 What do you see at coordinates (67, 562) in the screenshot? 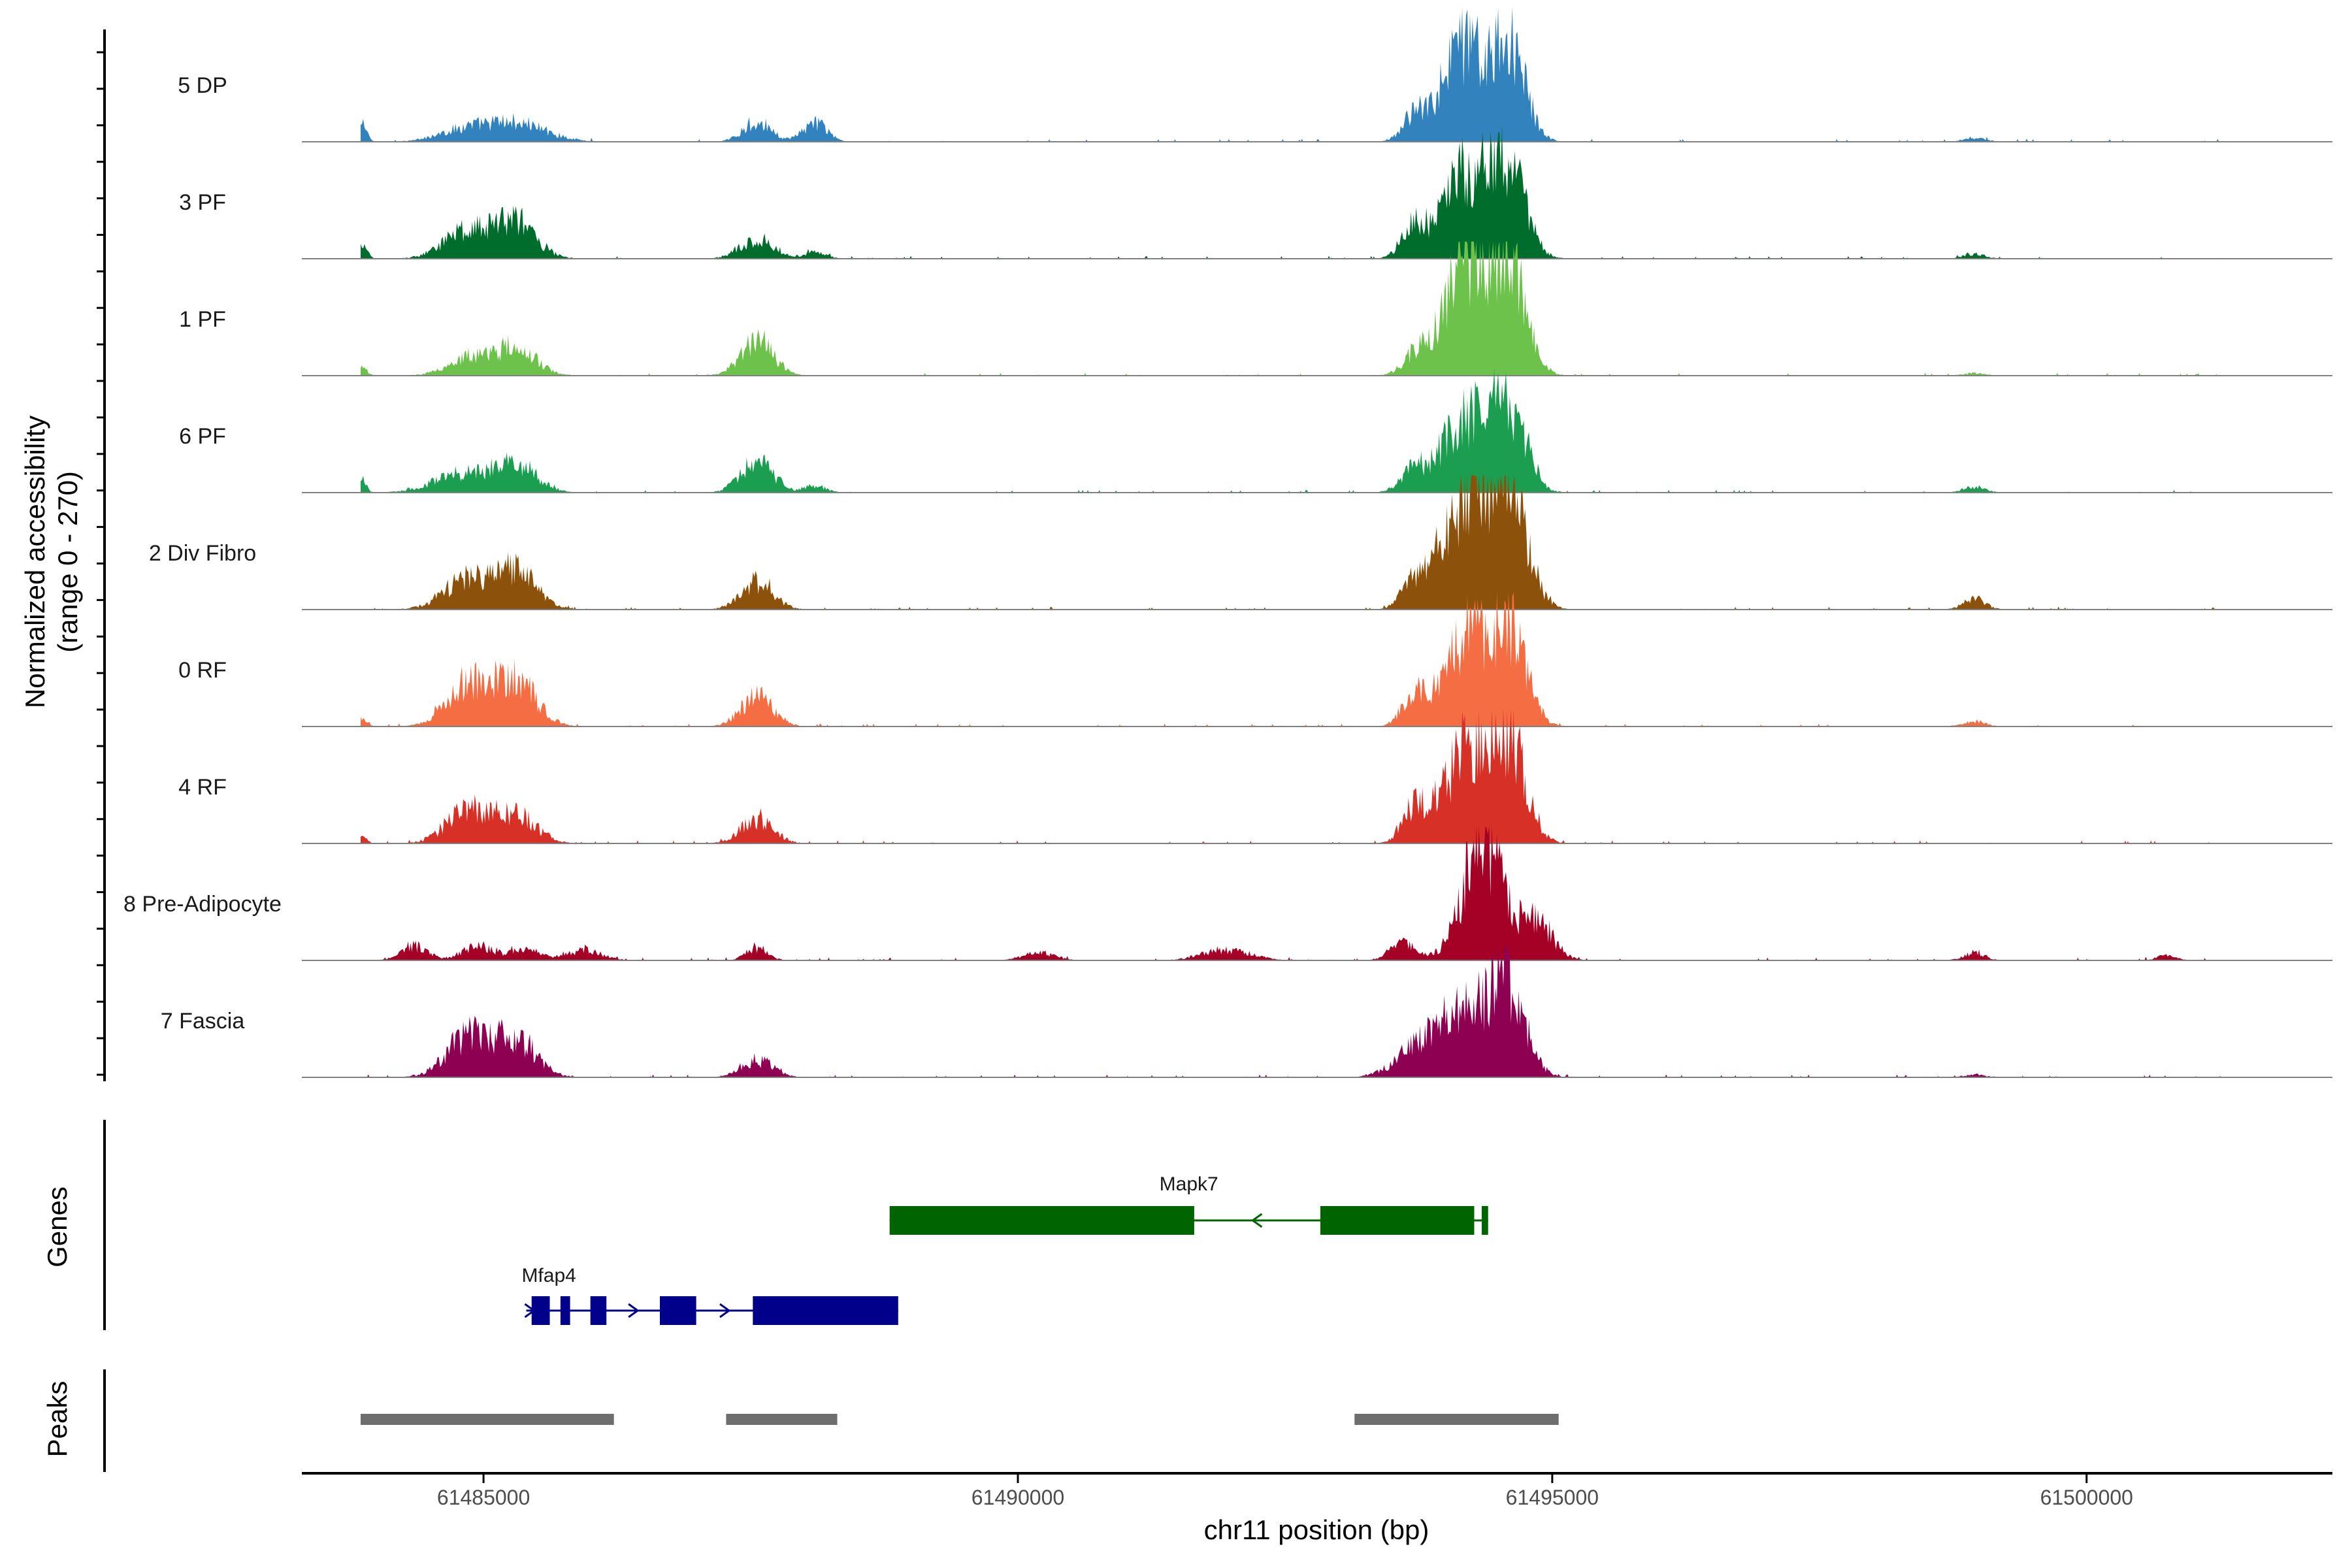
I see `y-axis-title-line2: (range 0 - 270)` at bounding box center [67, 562].